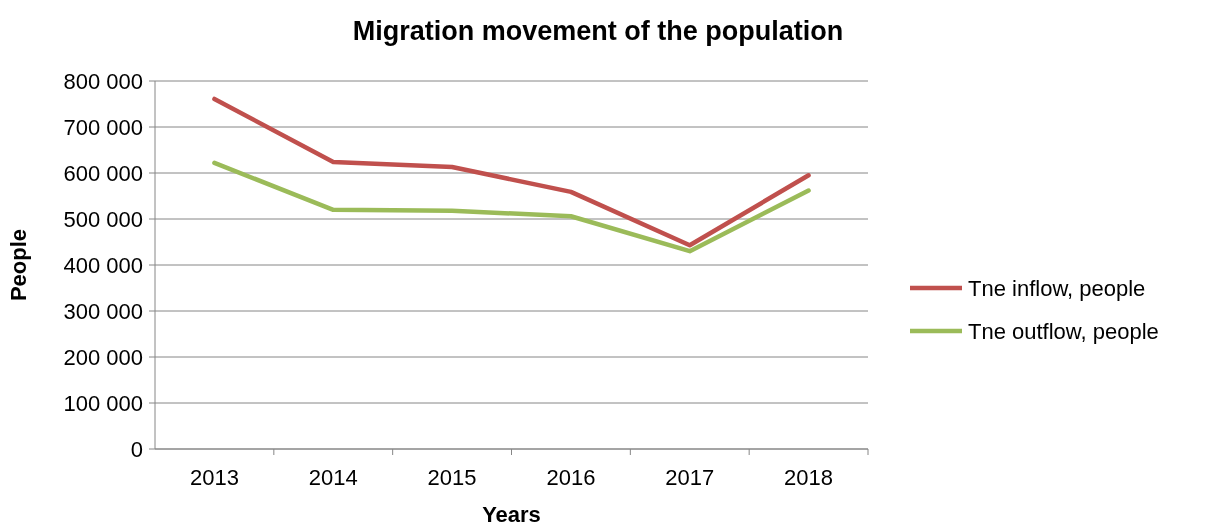 This screenshot has height=530, width=1207. What do you see at coordinates (511, 514) in the screenshot?
I see `x-axis-title: Years` at bounding box center [511, 514].